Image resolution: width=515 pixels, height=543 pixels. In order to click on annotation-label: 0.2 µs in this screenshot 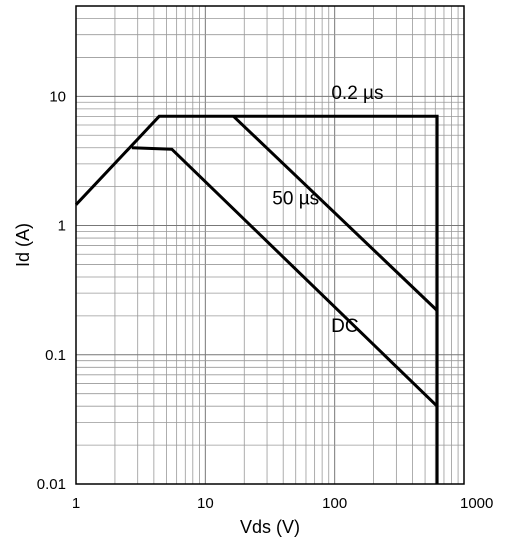, I will do `click(357, 93)`.